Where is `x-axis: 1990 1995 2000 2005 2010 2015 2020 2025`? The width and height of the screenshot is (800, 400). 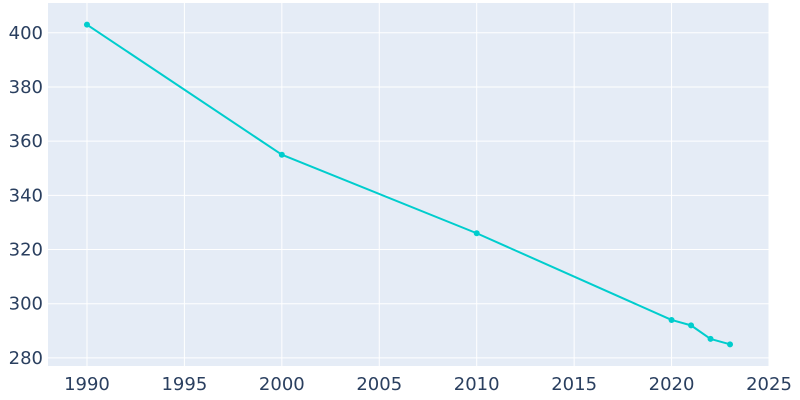
x-axis: 1990 1995 2000 2005 2010 2015 2020 2025 is located at coordinates (428, 384).